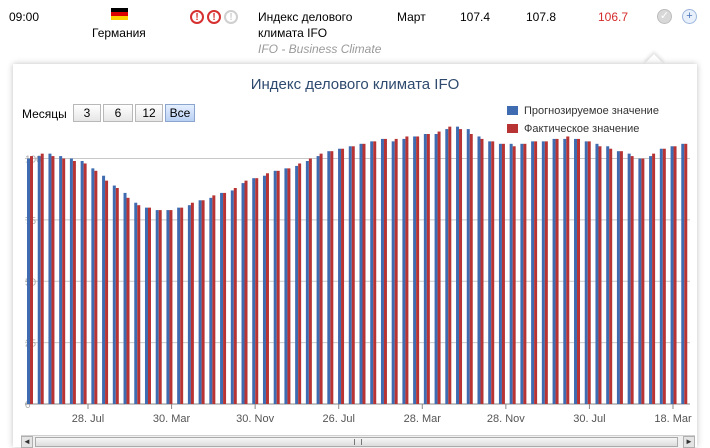 This screenshot has height=448, width=710. Describe the element at coordinates (180, 113) in the screenshot. I see `range-button-all: Все` at that location.